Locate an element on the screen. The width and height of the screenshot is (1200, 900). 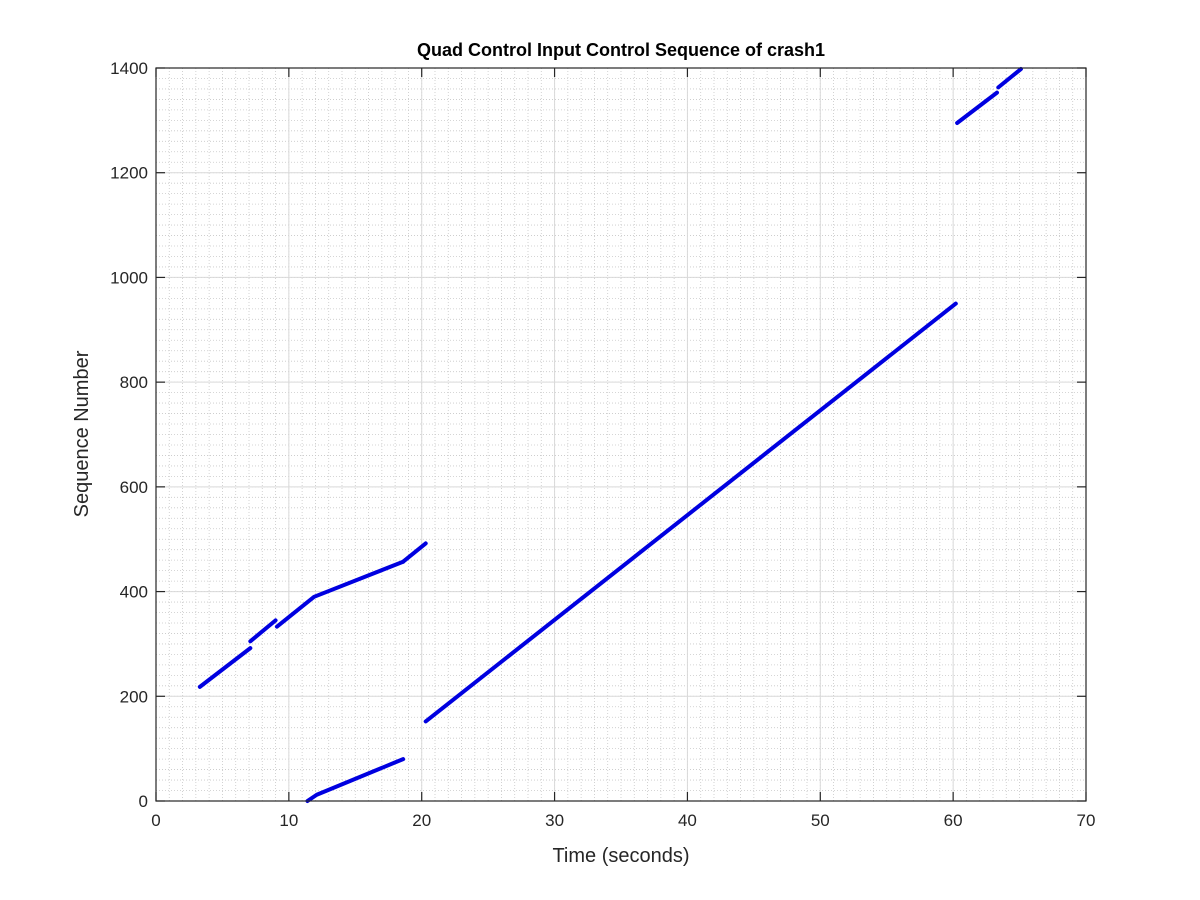
y-tick-label: 1200 is located at coordinates (129, 173).